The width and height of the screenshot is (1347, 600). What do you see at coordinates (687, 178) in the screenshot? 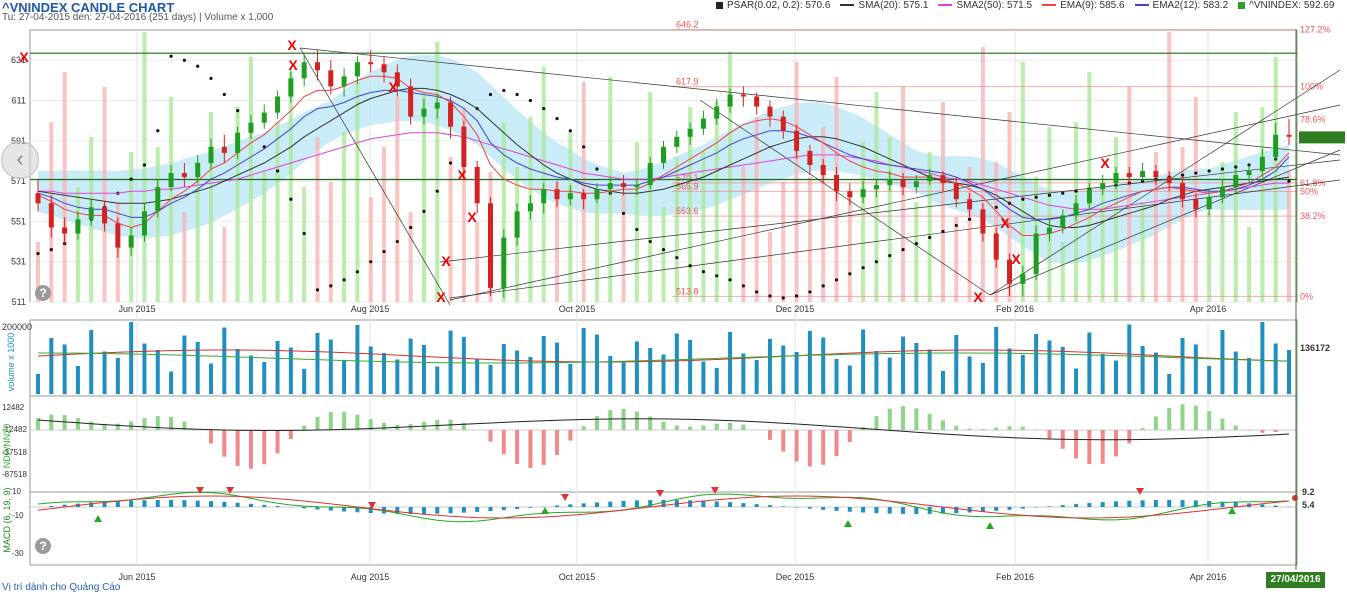
I see `fib-value-label: 570.1` at bounding box center [687, 178].